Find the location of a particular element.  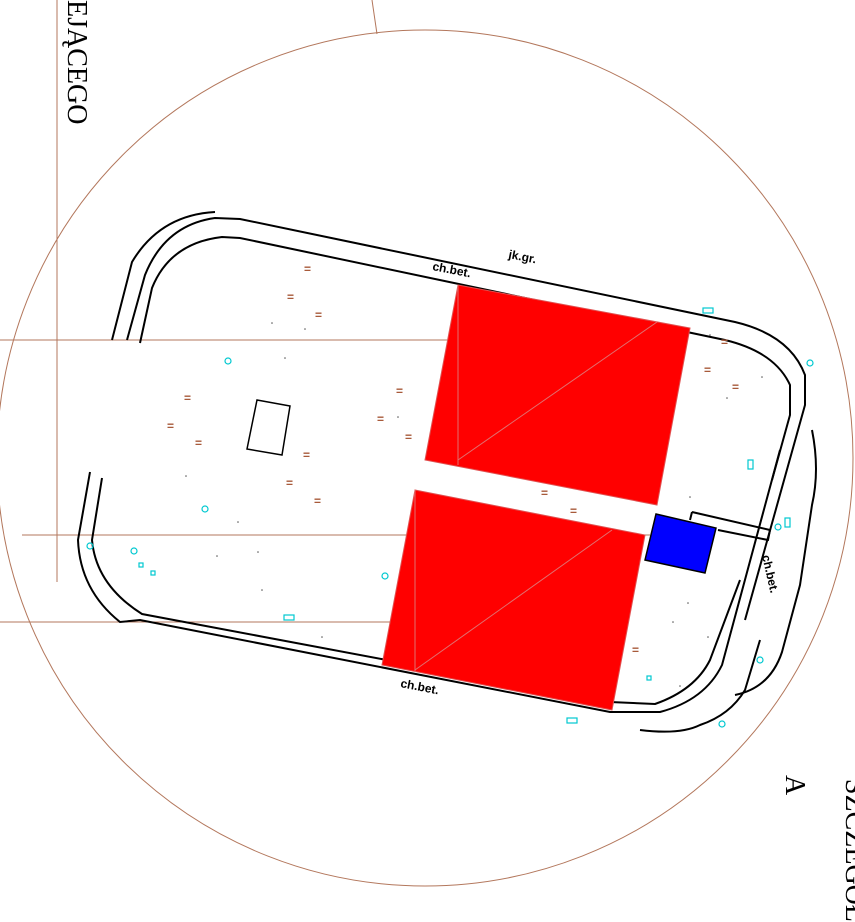

blue-structure is located at coordinates (680, 543).